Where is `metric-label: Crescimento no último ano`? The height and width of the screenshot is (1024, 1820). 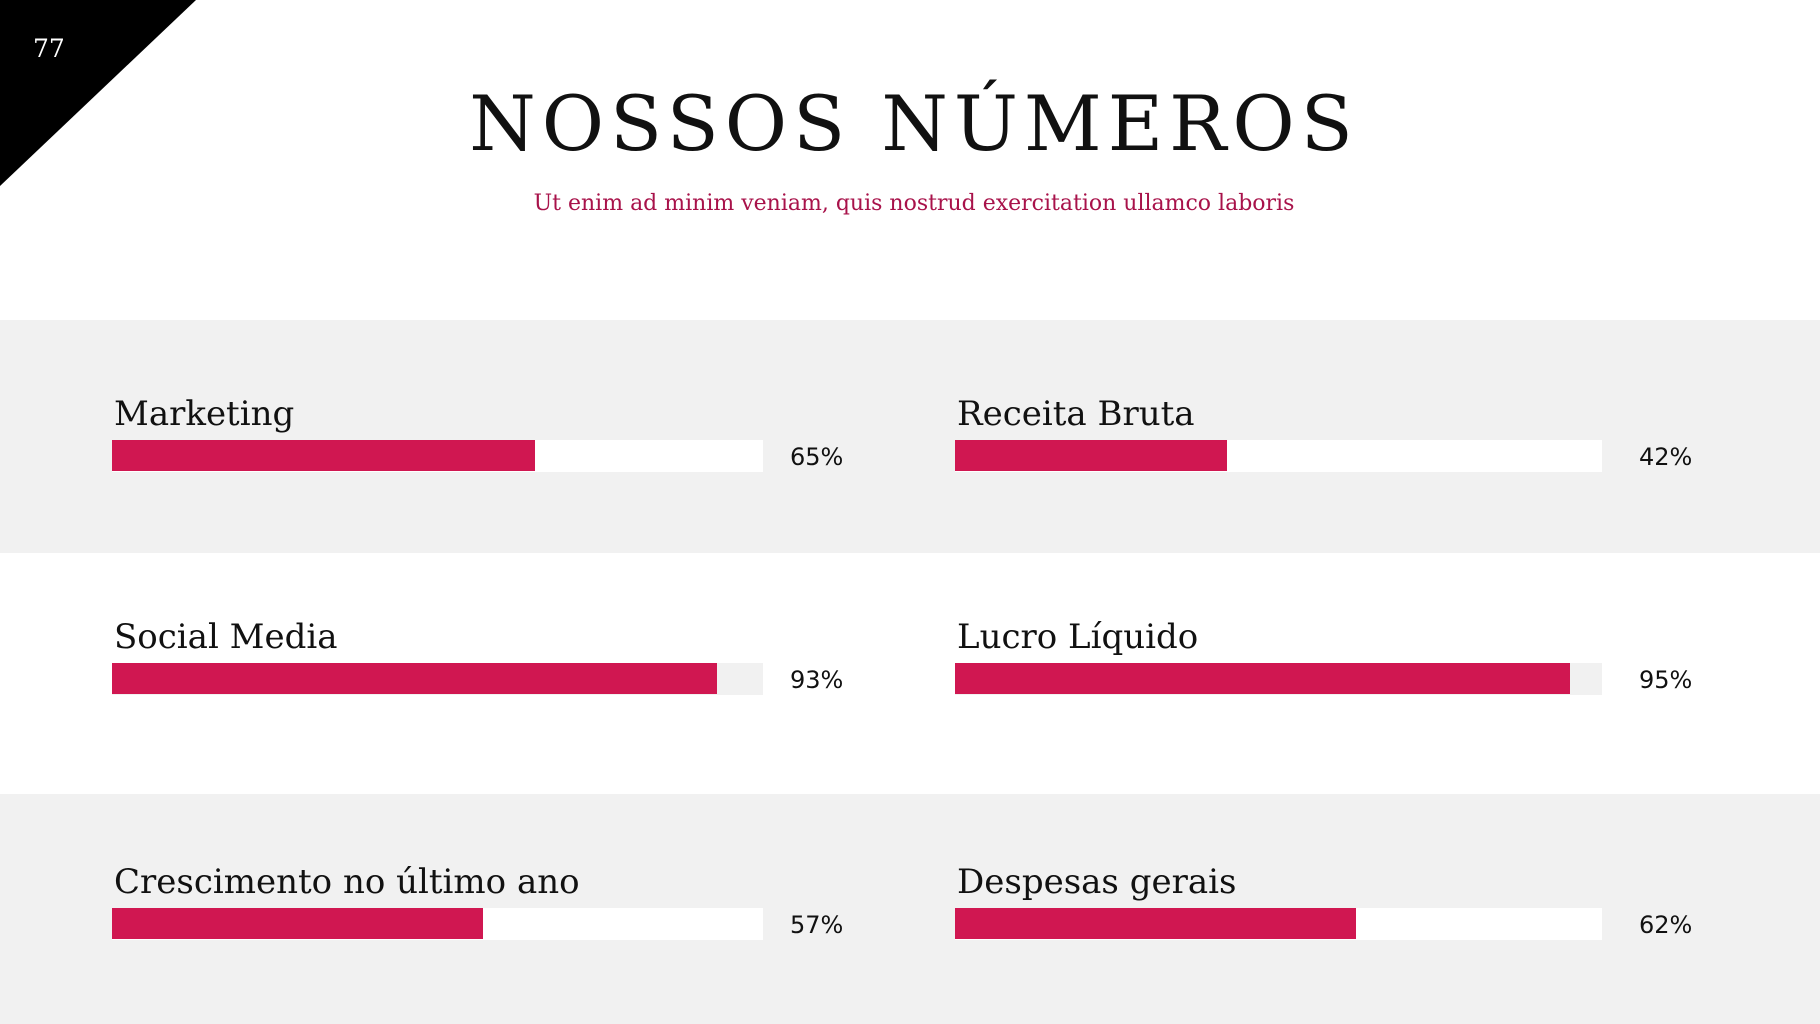 metric-label: Crescimento no último ano is located at coordinates (347, 882).